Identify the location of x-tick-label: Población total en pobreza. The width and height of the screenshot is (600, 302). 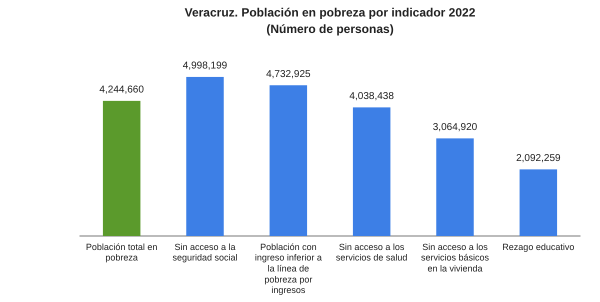
(122, 252).